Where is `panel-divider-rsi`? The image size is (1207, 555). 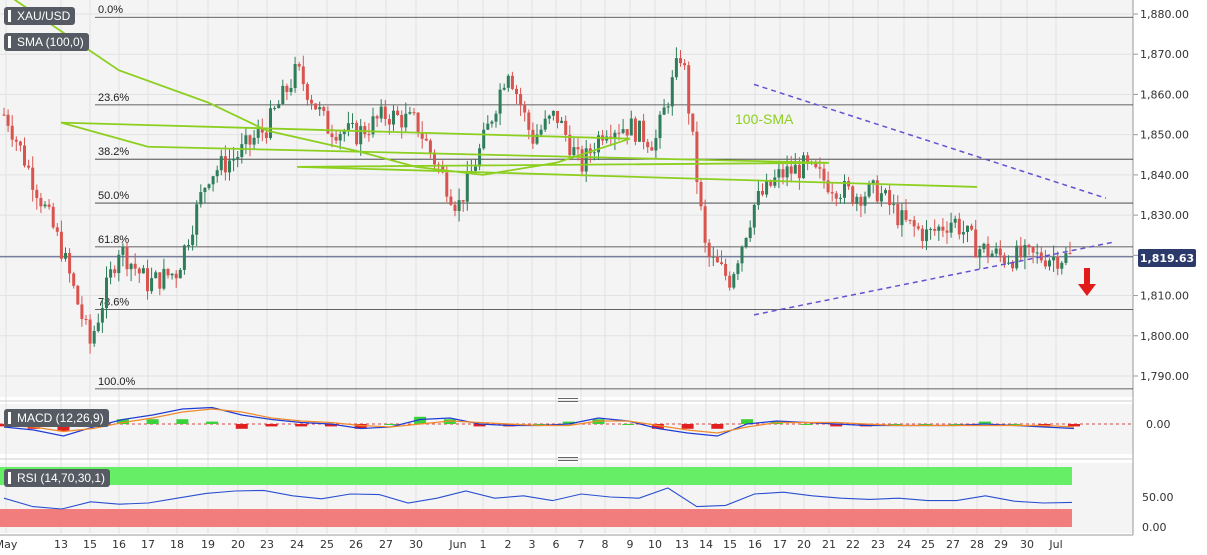 panel-divider-rsi is located at coordinates (566, 459).